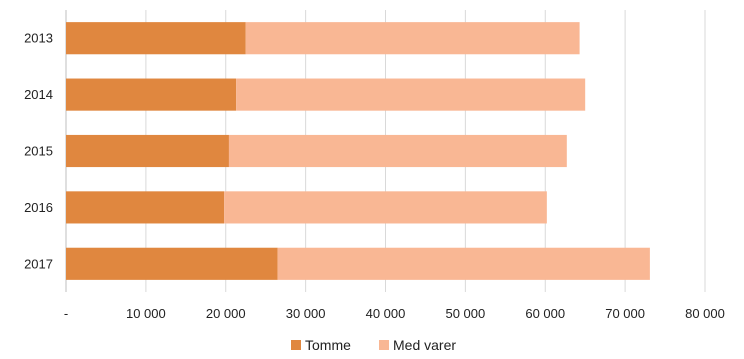 The image size is (744, 359). What do you see at coordinates (463, 263) in the screenshot?
I see `bar-med-varer-2017` at bounding box center [463, 263].